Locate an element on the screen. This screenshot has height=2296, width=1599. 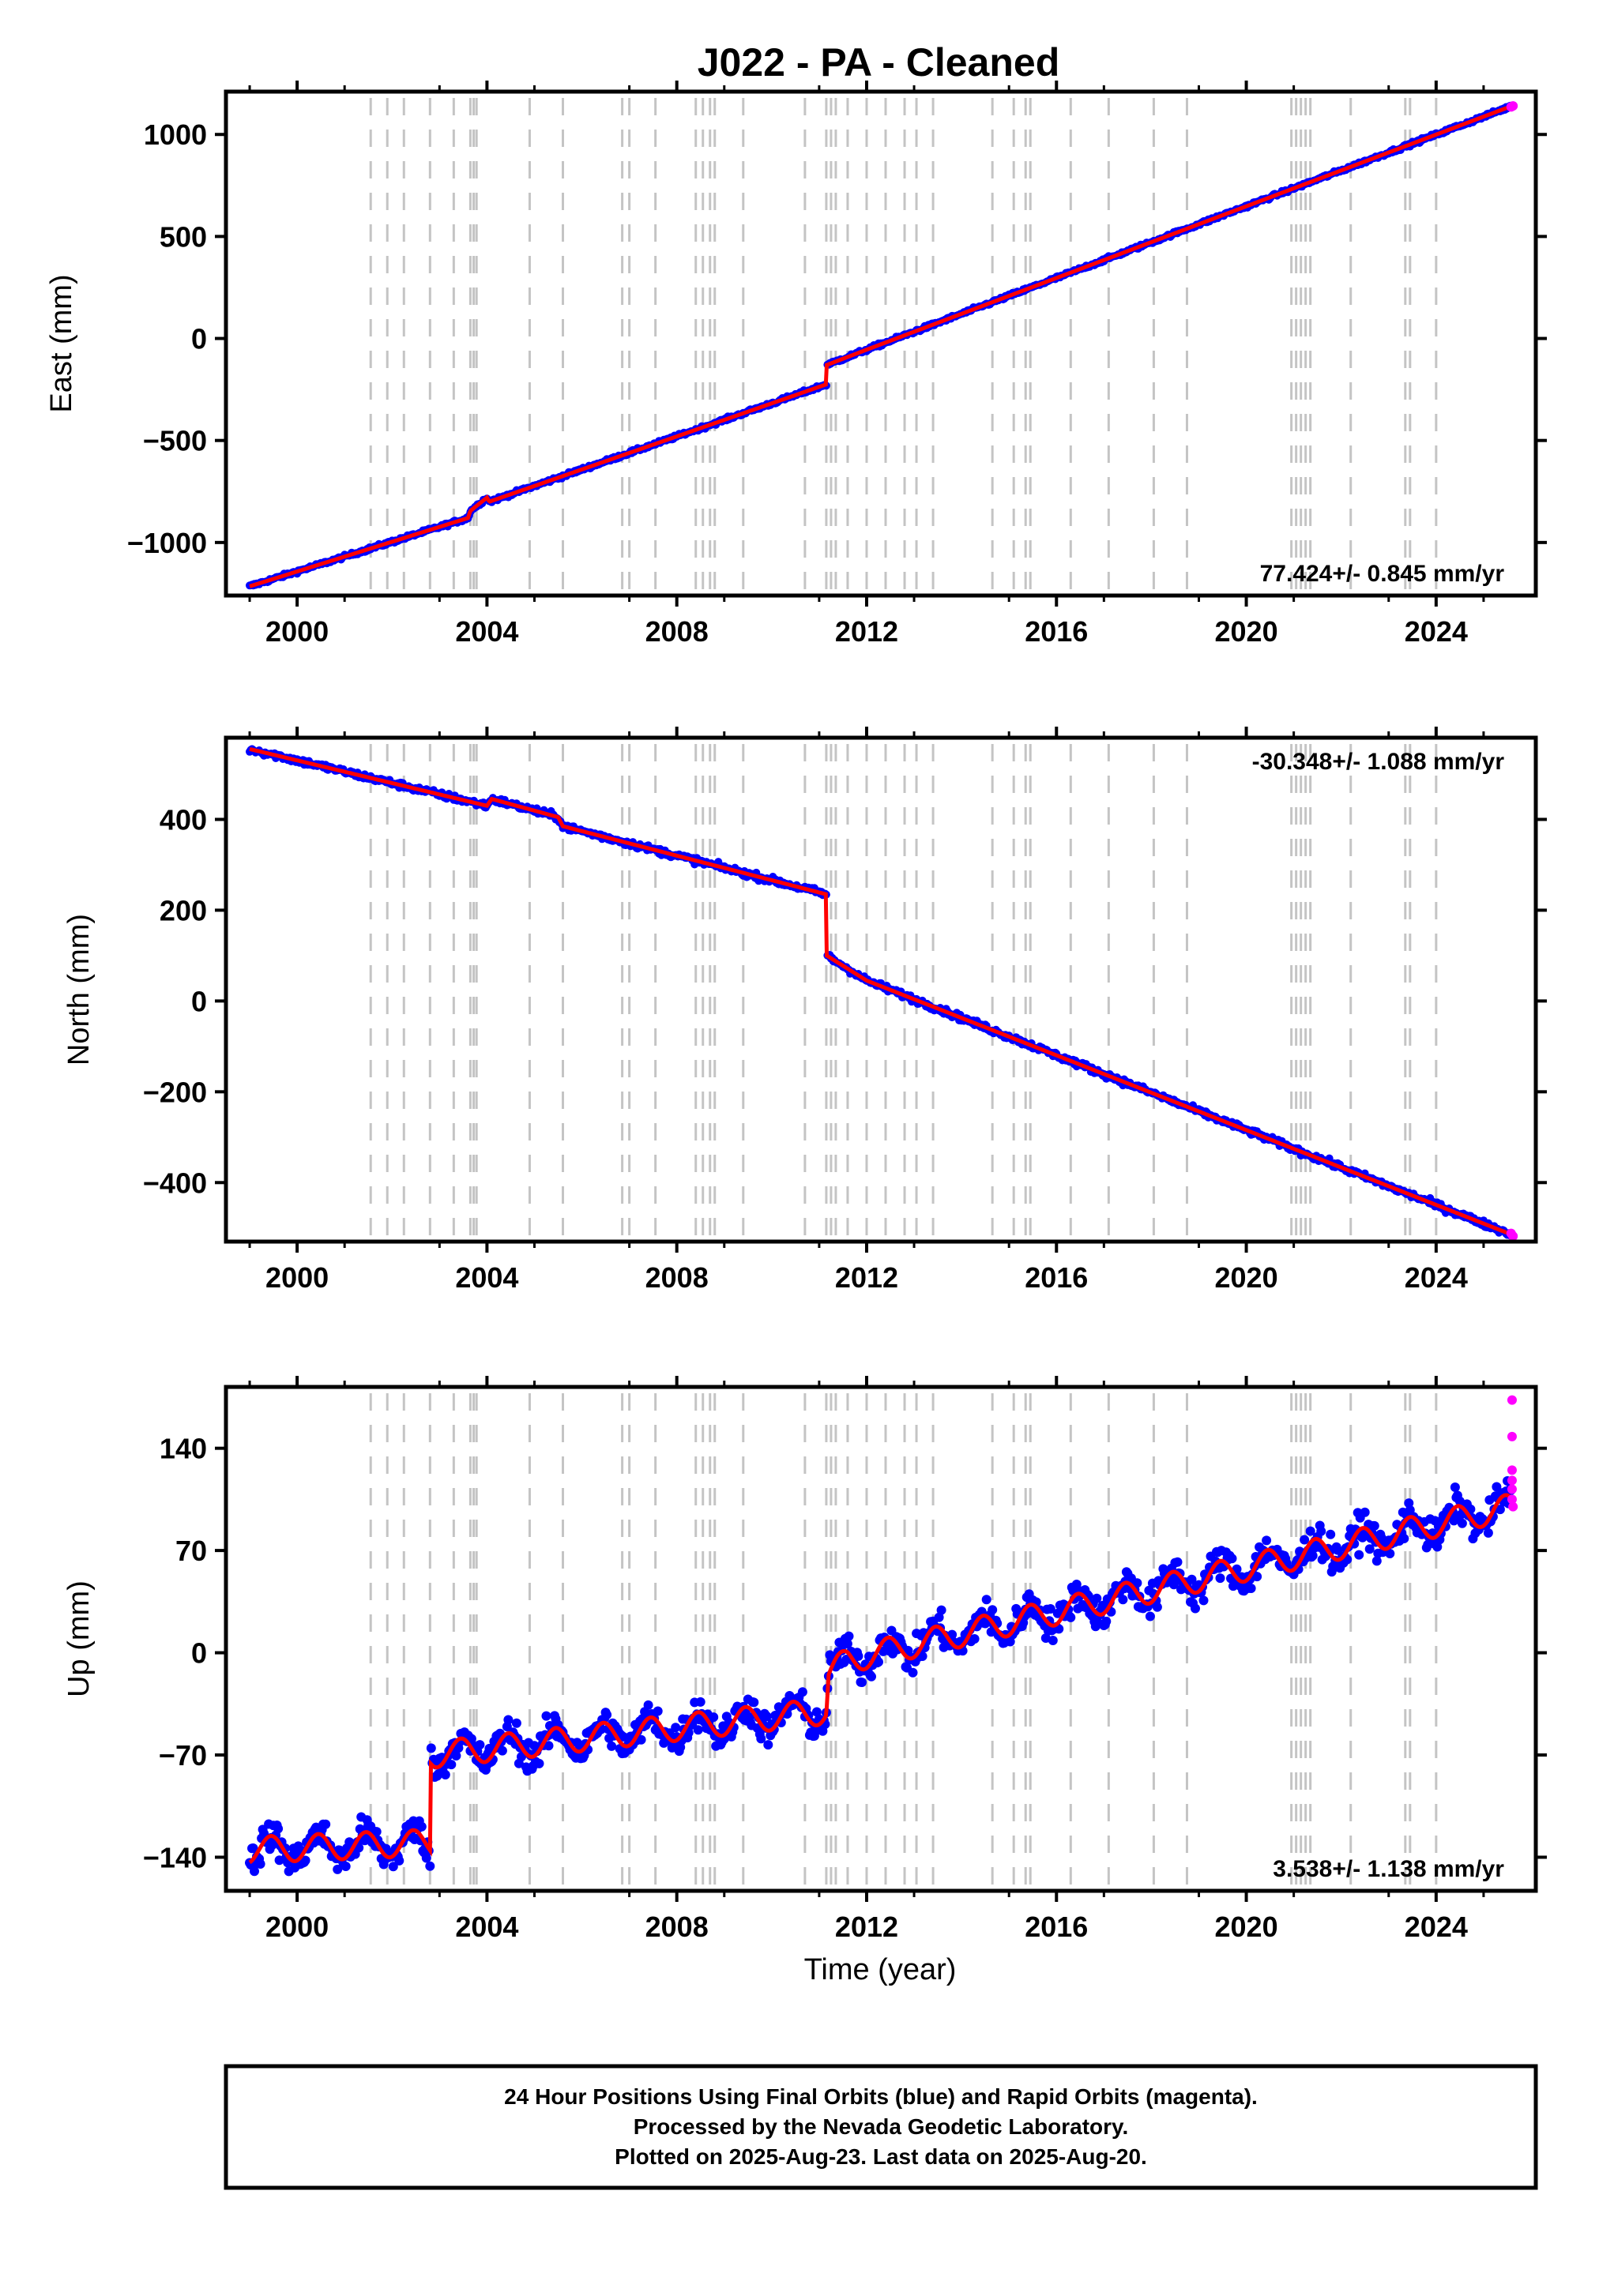
east-y-axis-label: East (mm) is located at coordinates (62, 343).